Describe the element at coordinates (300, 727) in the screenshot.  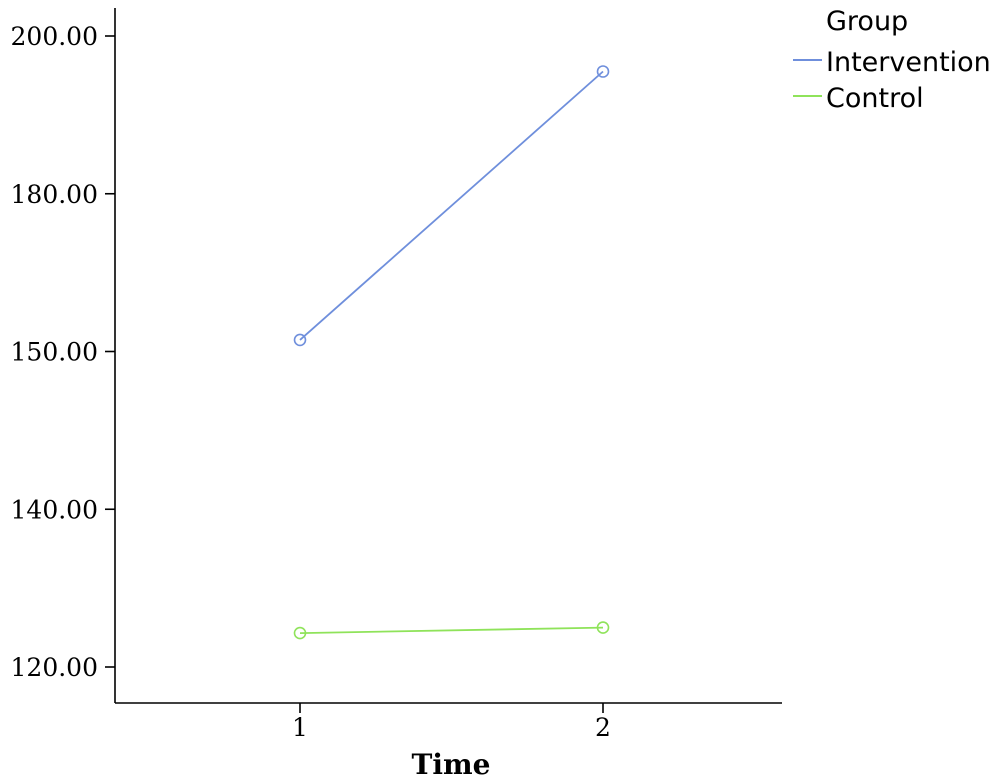
I see `x-tick-label: 1` at that location.